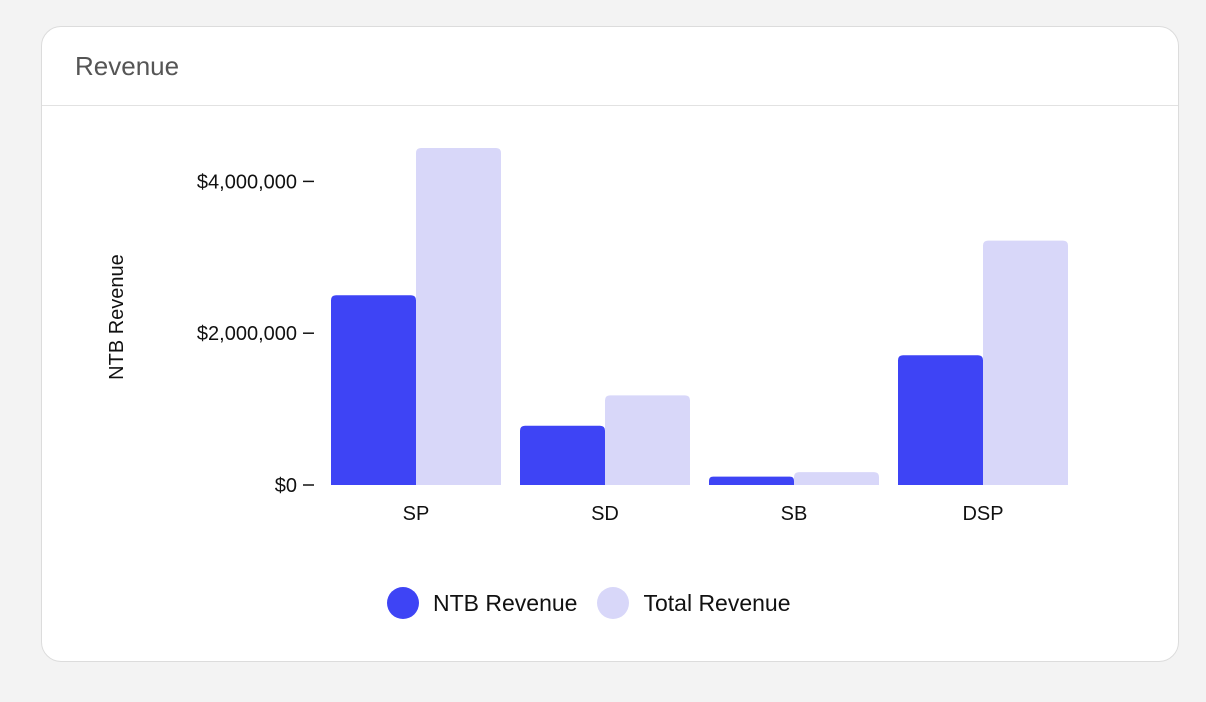 The width and height of the screenshot is (1206, 702). Describe the element at coordinates (286, 486) in the screenshot. I see `y-tick-label: $0` at that location.